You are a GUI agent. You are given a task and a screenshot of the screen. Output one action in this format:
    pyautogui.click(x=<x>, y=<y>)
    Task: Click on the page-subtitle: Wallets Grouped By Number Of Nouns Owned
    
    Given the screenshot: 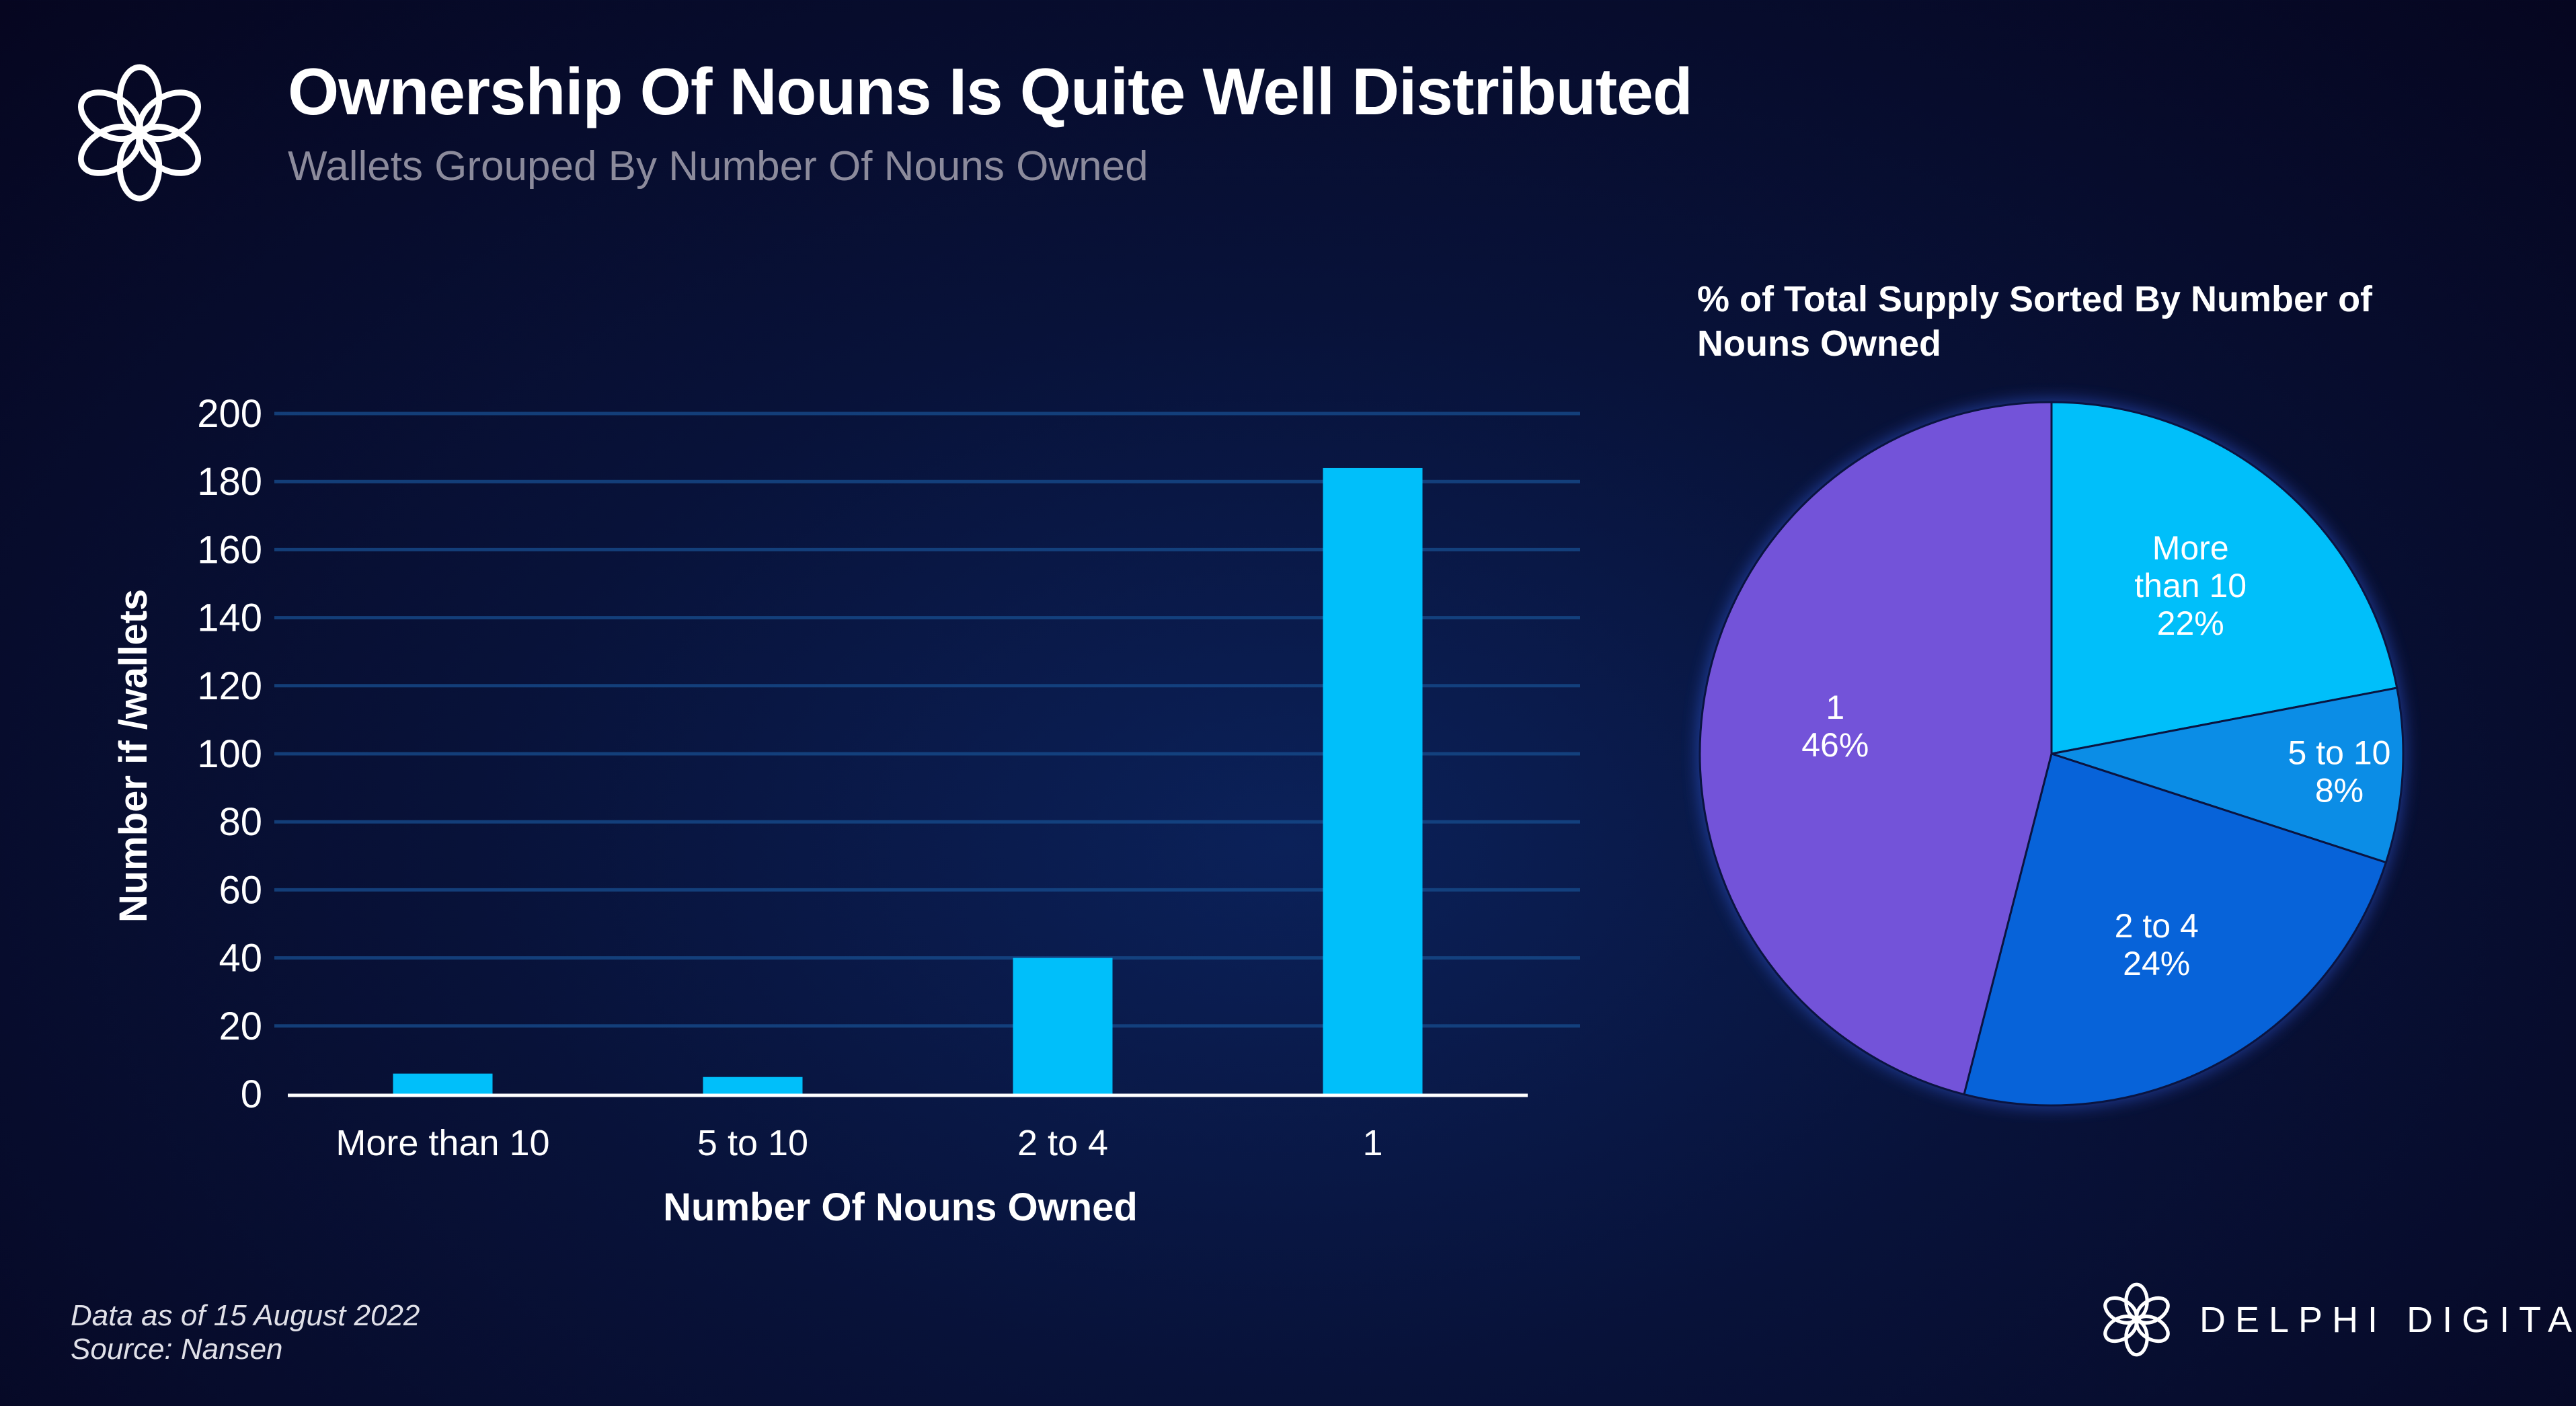 What is the action you would take?
    pyautogui.click(x=718, y=166)
    